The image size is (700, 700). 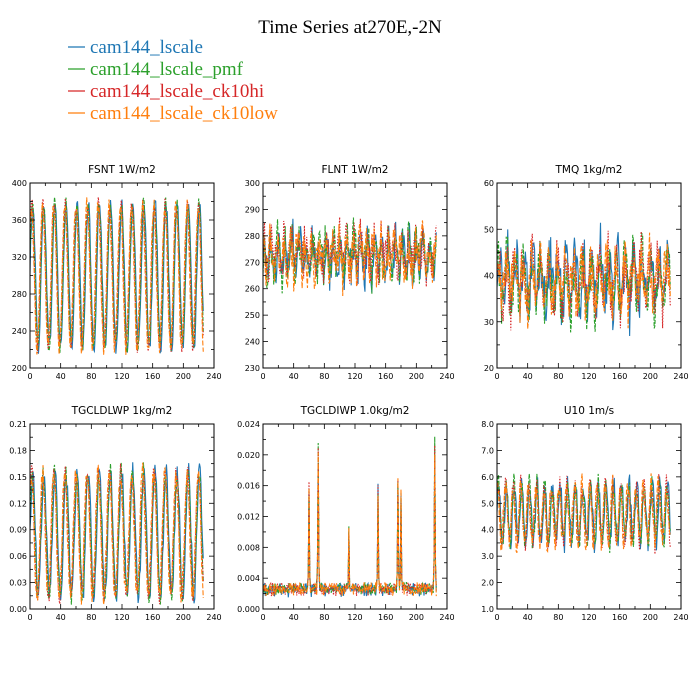 I want to click on y-tick-label: 5.0, so click(x=487, y=503).